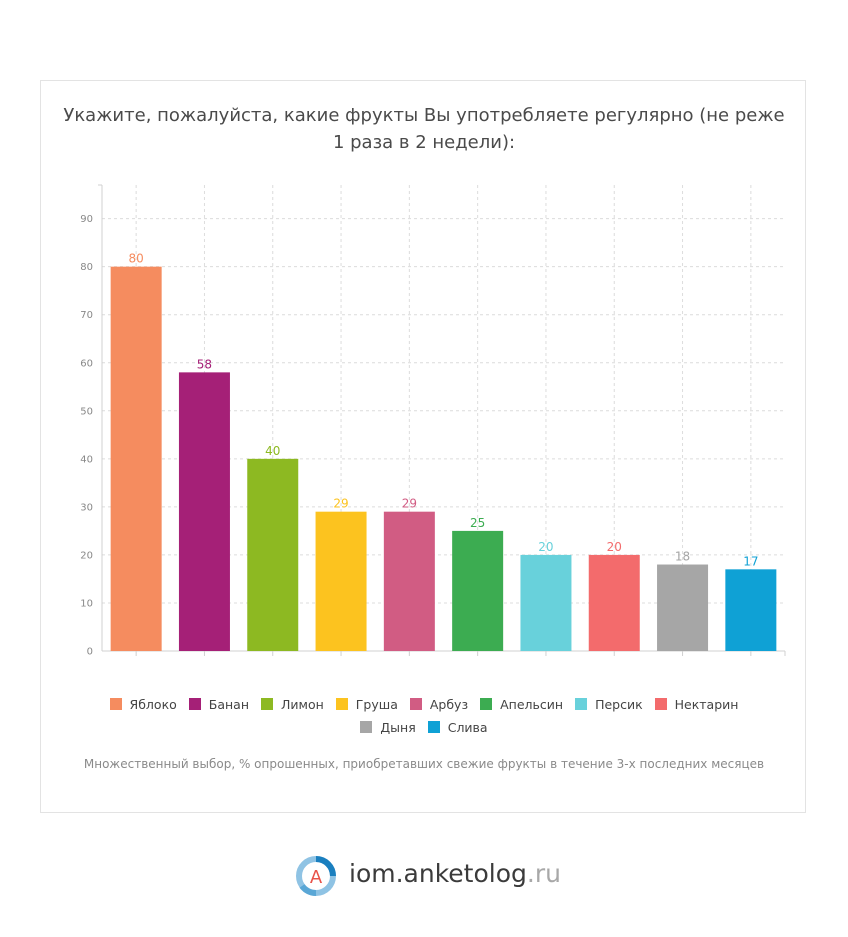 This screenshot has height=937, width=848. I want to click on legend-item: Груша, so click(366, 704).